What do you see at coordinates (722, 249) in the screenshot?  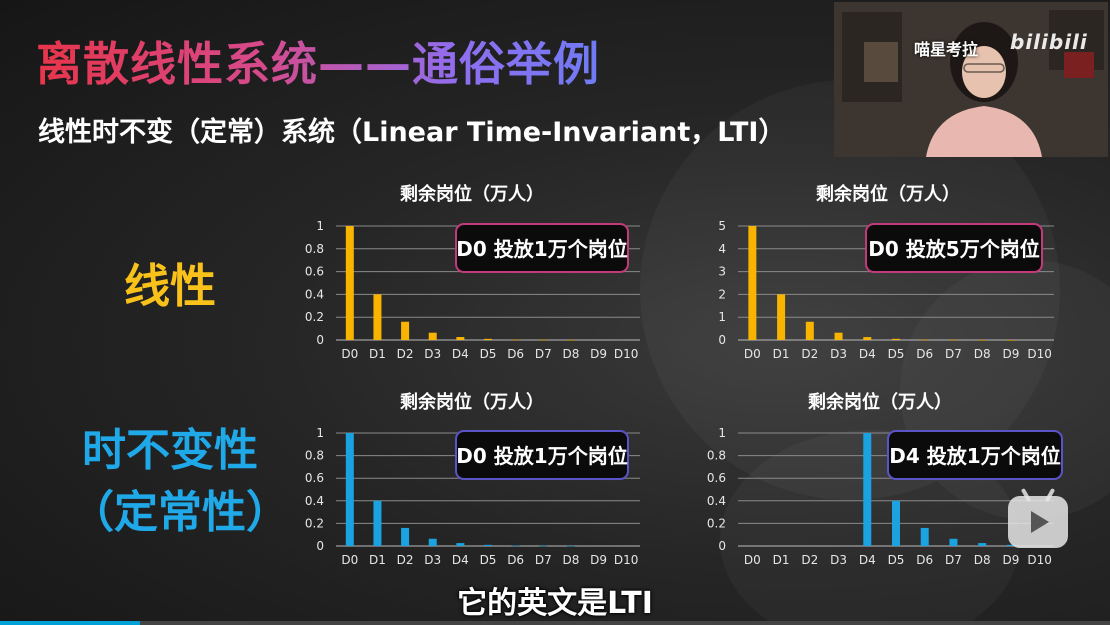 I see `y-tick-label: 4` at bounding box center [722, 249].